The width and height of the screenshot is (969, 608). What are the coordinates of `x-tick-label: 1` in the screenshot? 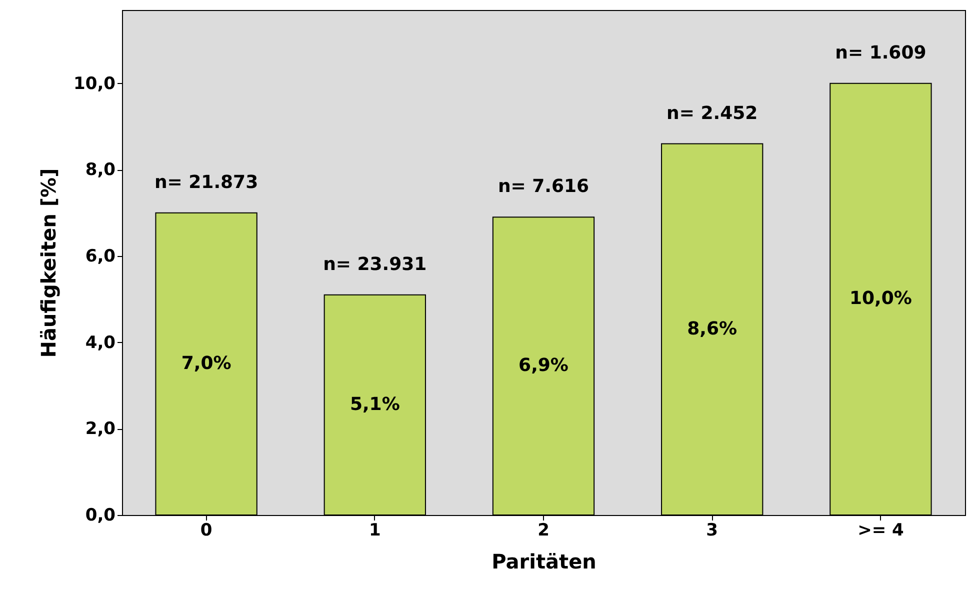 It's located at (374, 530).